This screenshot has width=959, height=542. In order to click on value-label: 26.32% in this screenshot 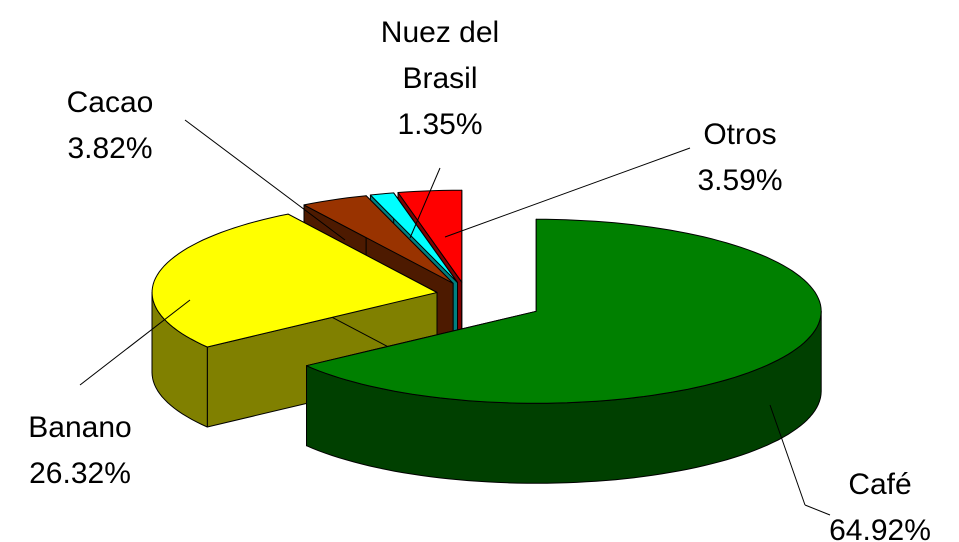, I will do `click(80, 473)`.